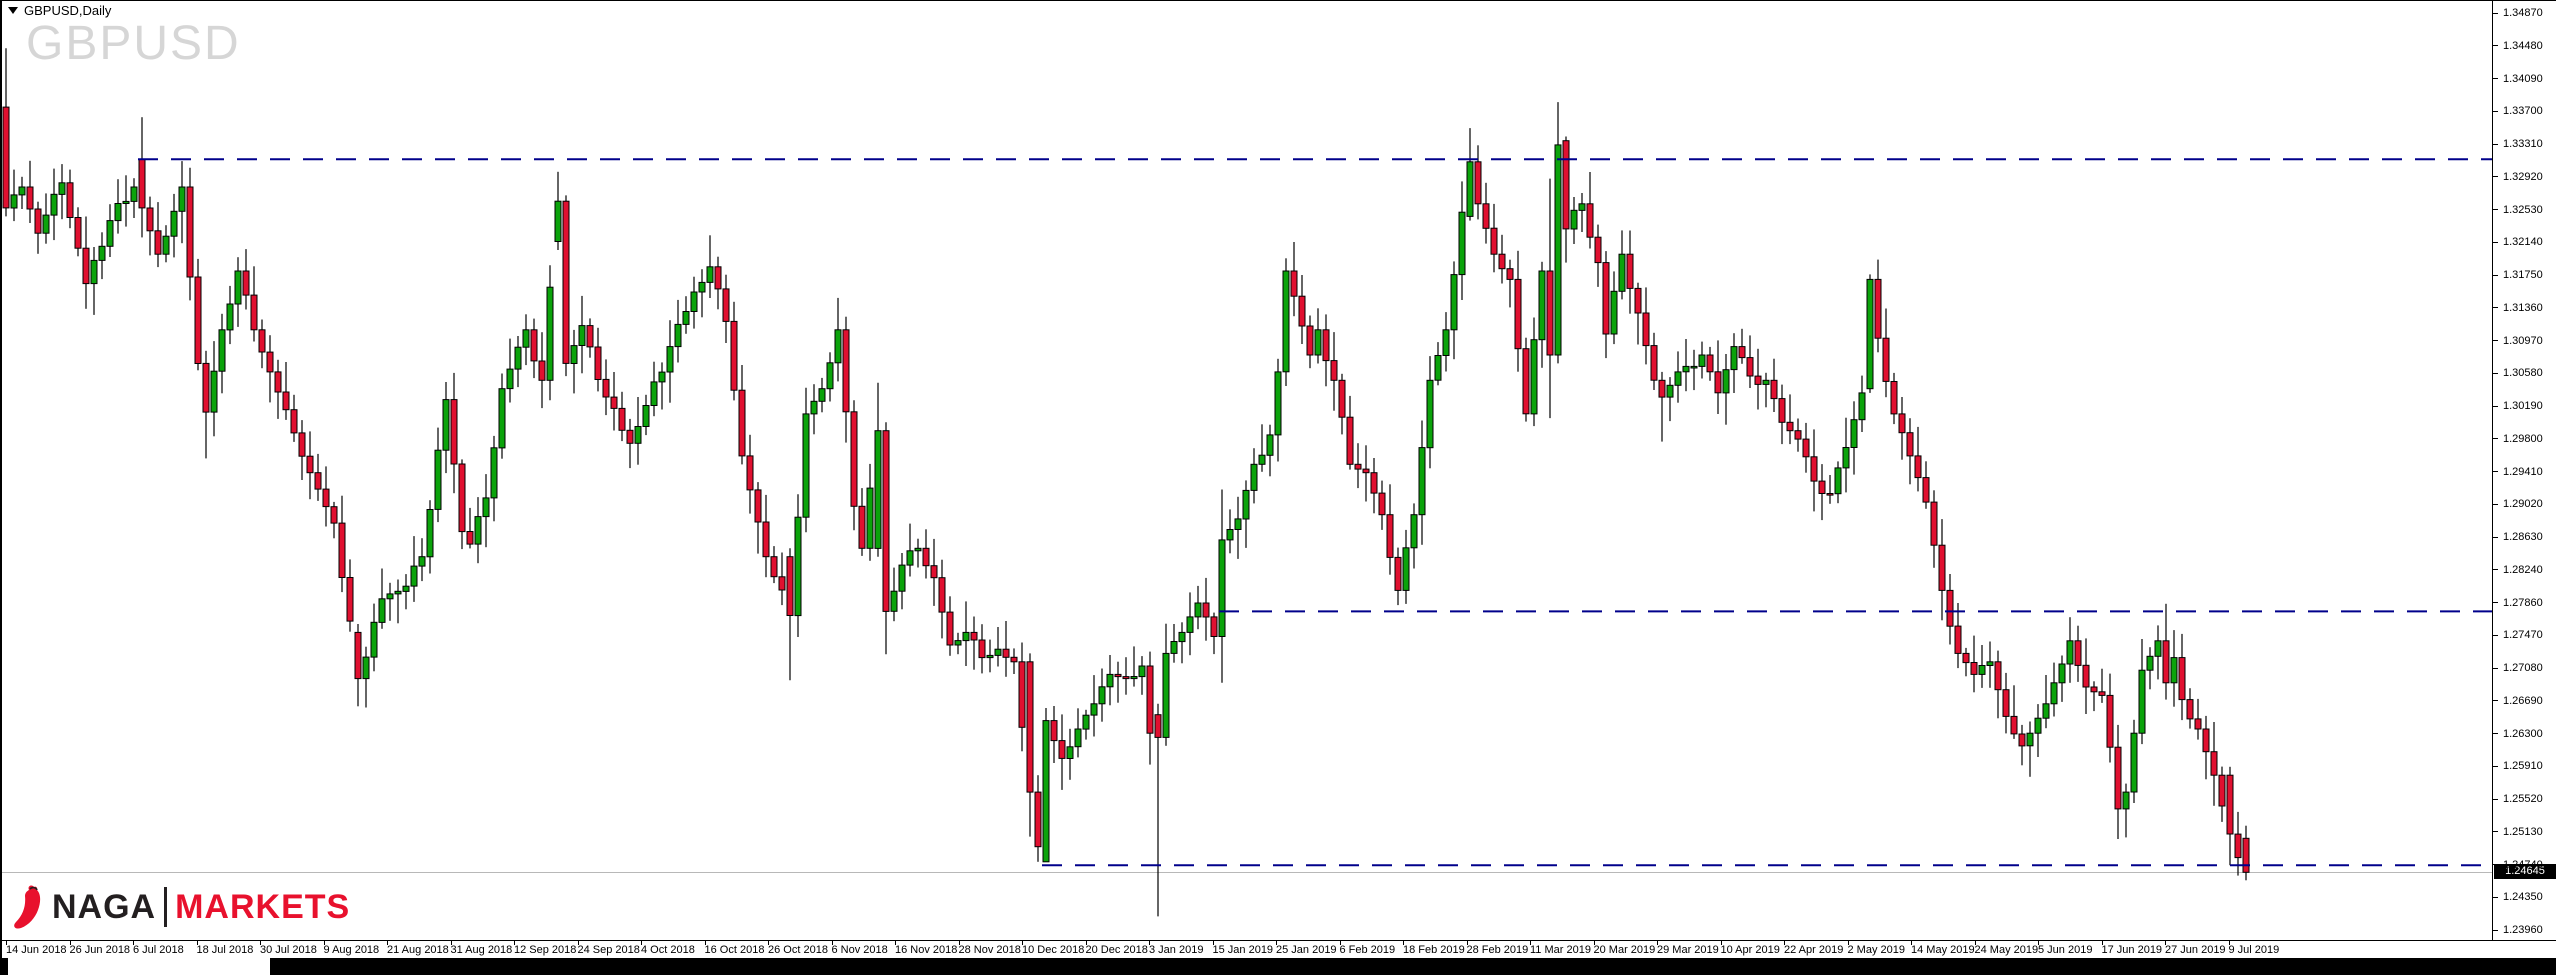  Describe the element at coordinates (2523, 504) in the screenshot. I see `price-axis-label: 1.29020` at that location.